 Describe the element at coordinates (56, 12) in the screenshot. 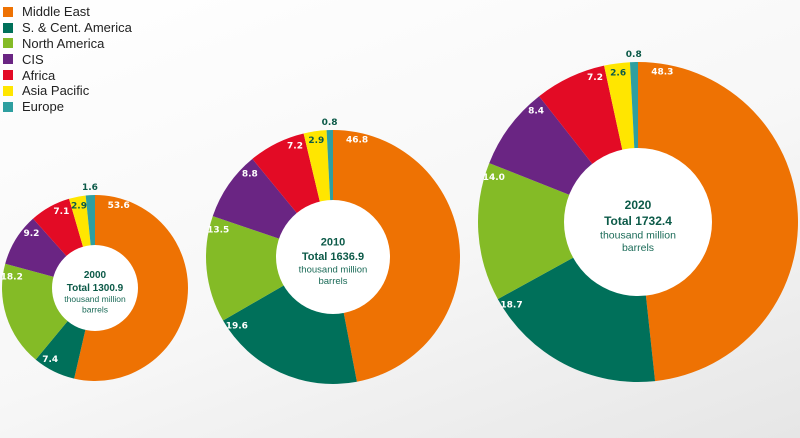

I see `legend-label: Middle East` at that location.